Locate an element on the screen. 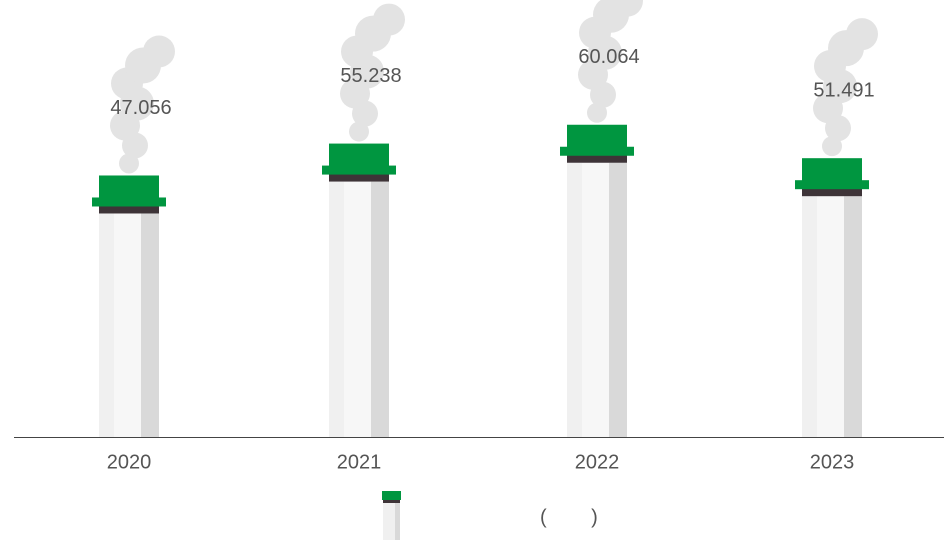 This screenshot has height=540, width=944. value-label: 51.491 is located at coordinates (843, 90).